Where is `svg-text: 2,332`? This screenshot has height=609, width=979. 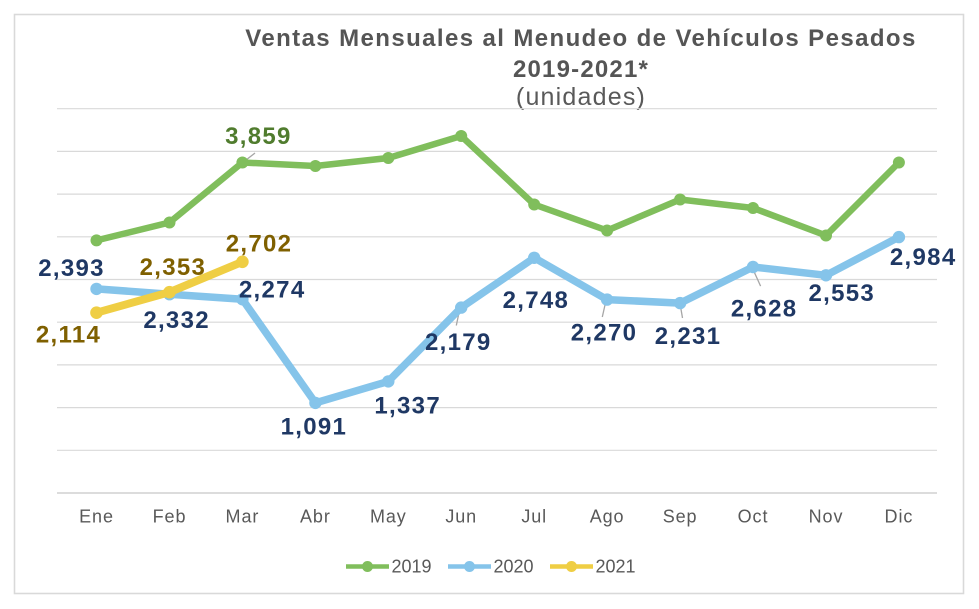 svg-text: 2,332 is located at coordinates (176, 320).